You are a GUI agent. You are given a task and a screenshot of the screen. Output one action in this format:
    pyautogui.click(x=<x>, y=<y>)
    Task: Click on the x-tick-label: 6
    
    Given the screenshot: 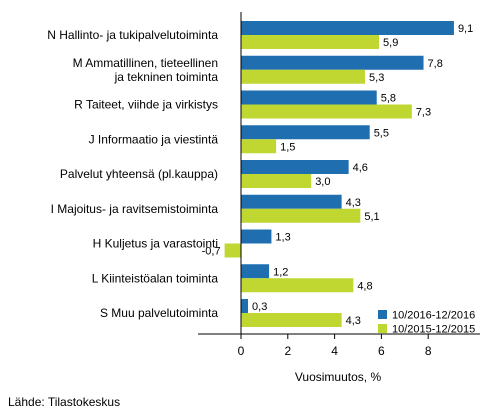 What is the action you would take?
    pyautogui.click(x=381, y=351)
    